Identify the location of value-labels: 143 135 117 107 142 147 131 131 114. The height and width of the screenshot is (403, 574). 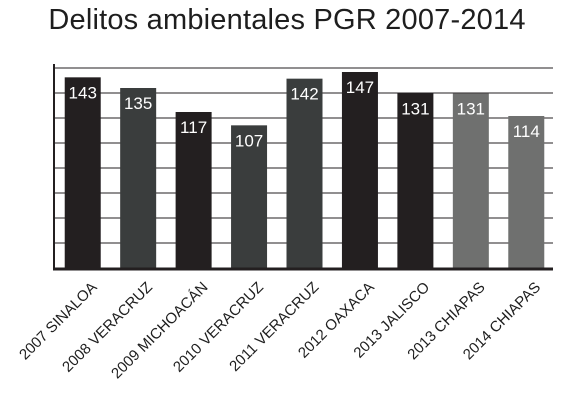
(304, 114).